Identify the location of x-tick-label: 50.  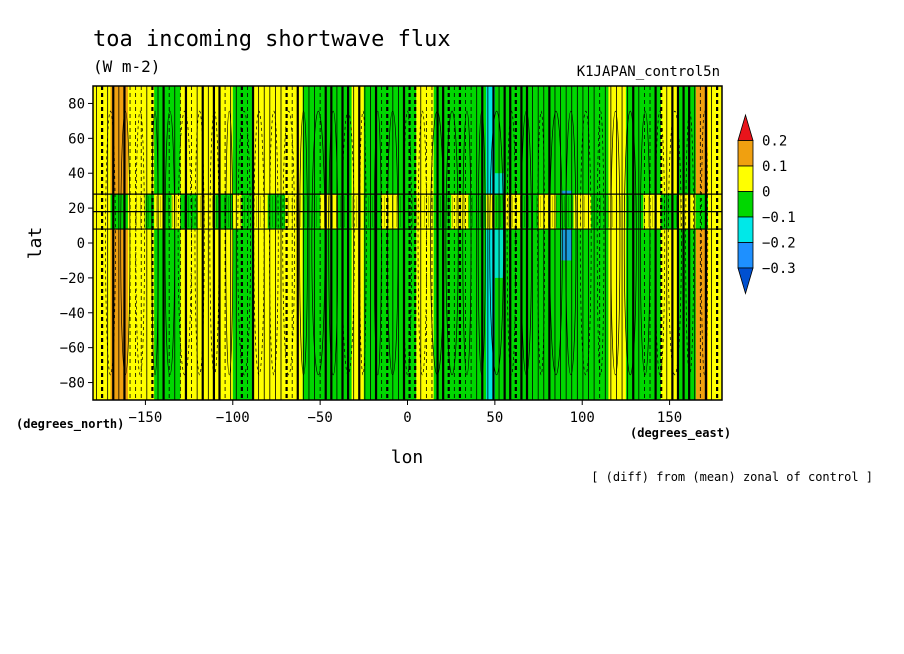
(494, 418).